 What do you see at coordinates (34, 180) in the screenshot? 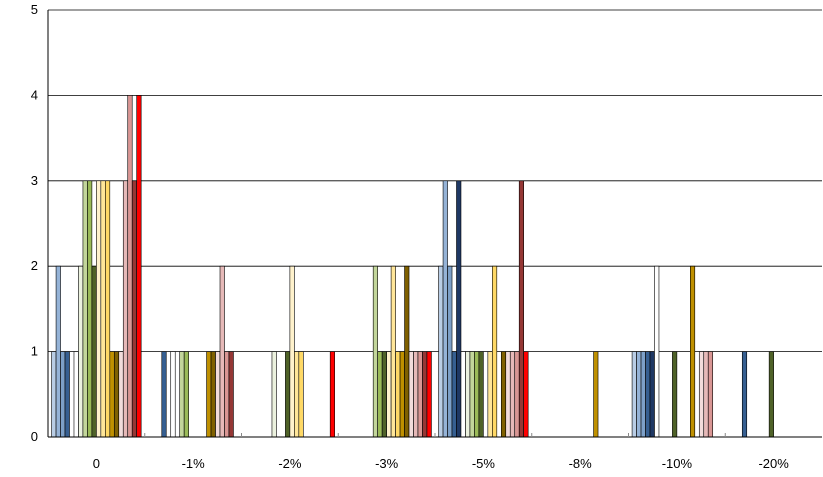
I see `y-tick-label: 3` at bounding box center [34, 180].